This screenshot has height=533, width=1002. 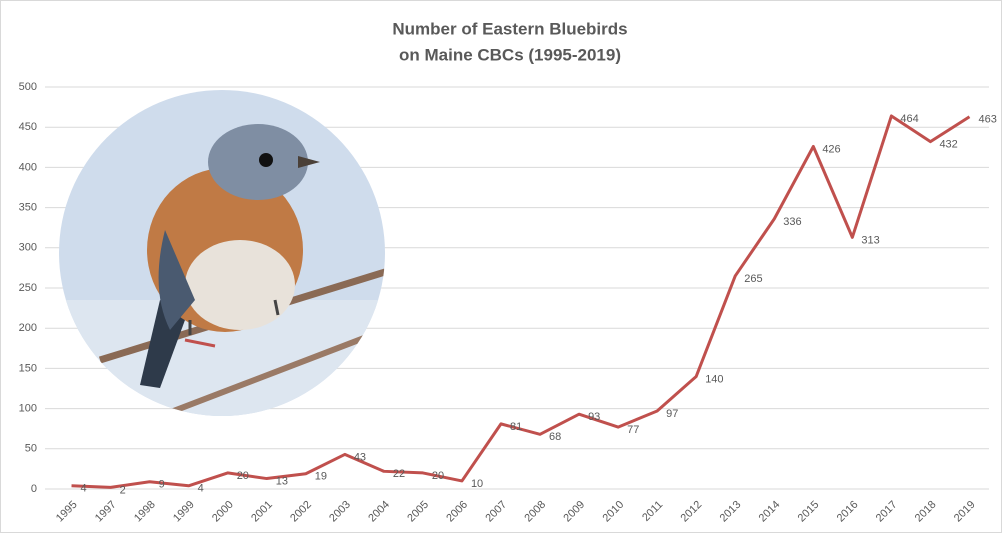 What do you see at coordinates (909, 119) in the screenshot?
I see `data-label: 464` at bounding box center [909, 119].